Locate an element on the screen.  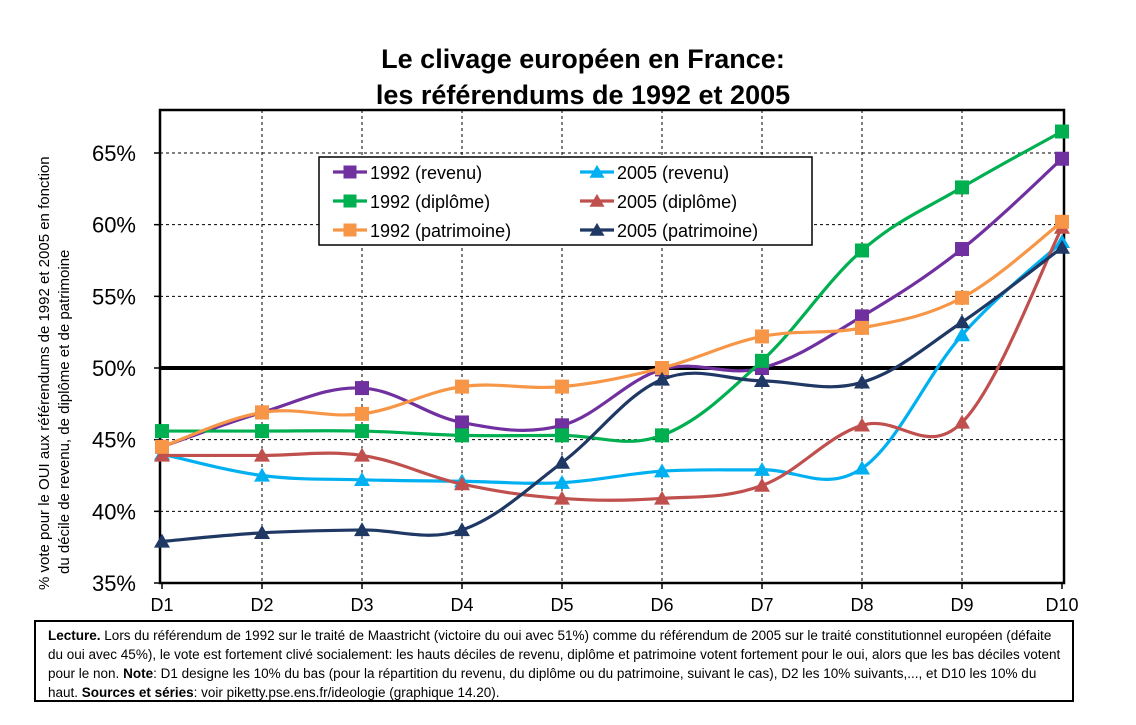
x-tick-label: D10 is located at coordinates (1061, 605).